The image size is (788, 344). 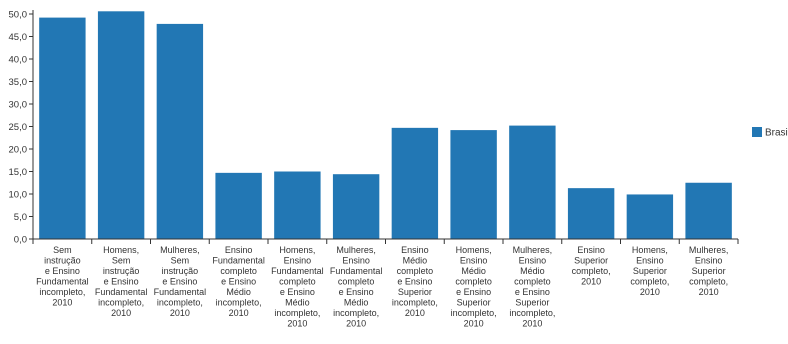 What do you see at coordinates (20, 240) in the screenshot?
I see `y-tick-label: 0,0` at bounding box center [20, 240].